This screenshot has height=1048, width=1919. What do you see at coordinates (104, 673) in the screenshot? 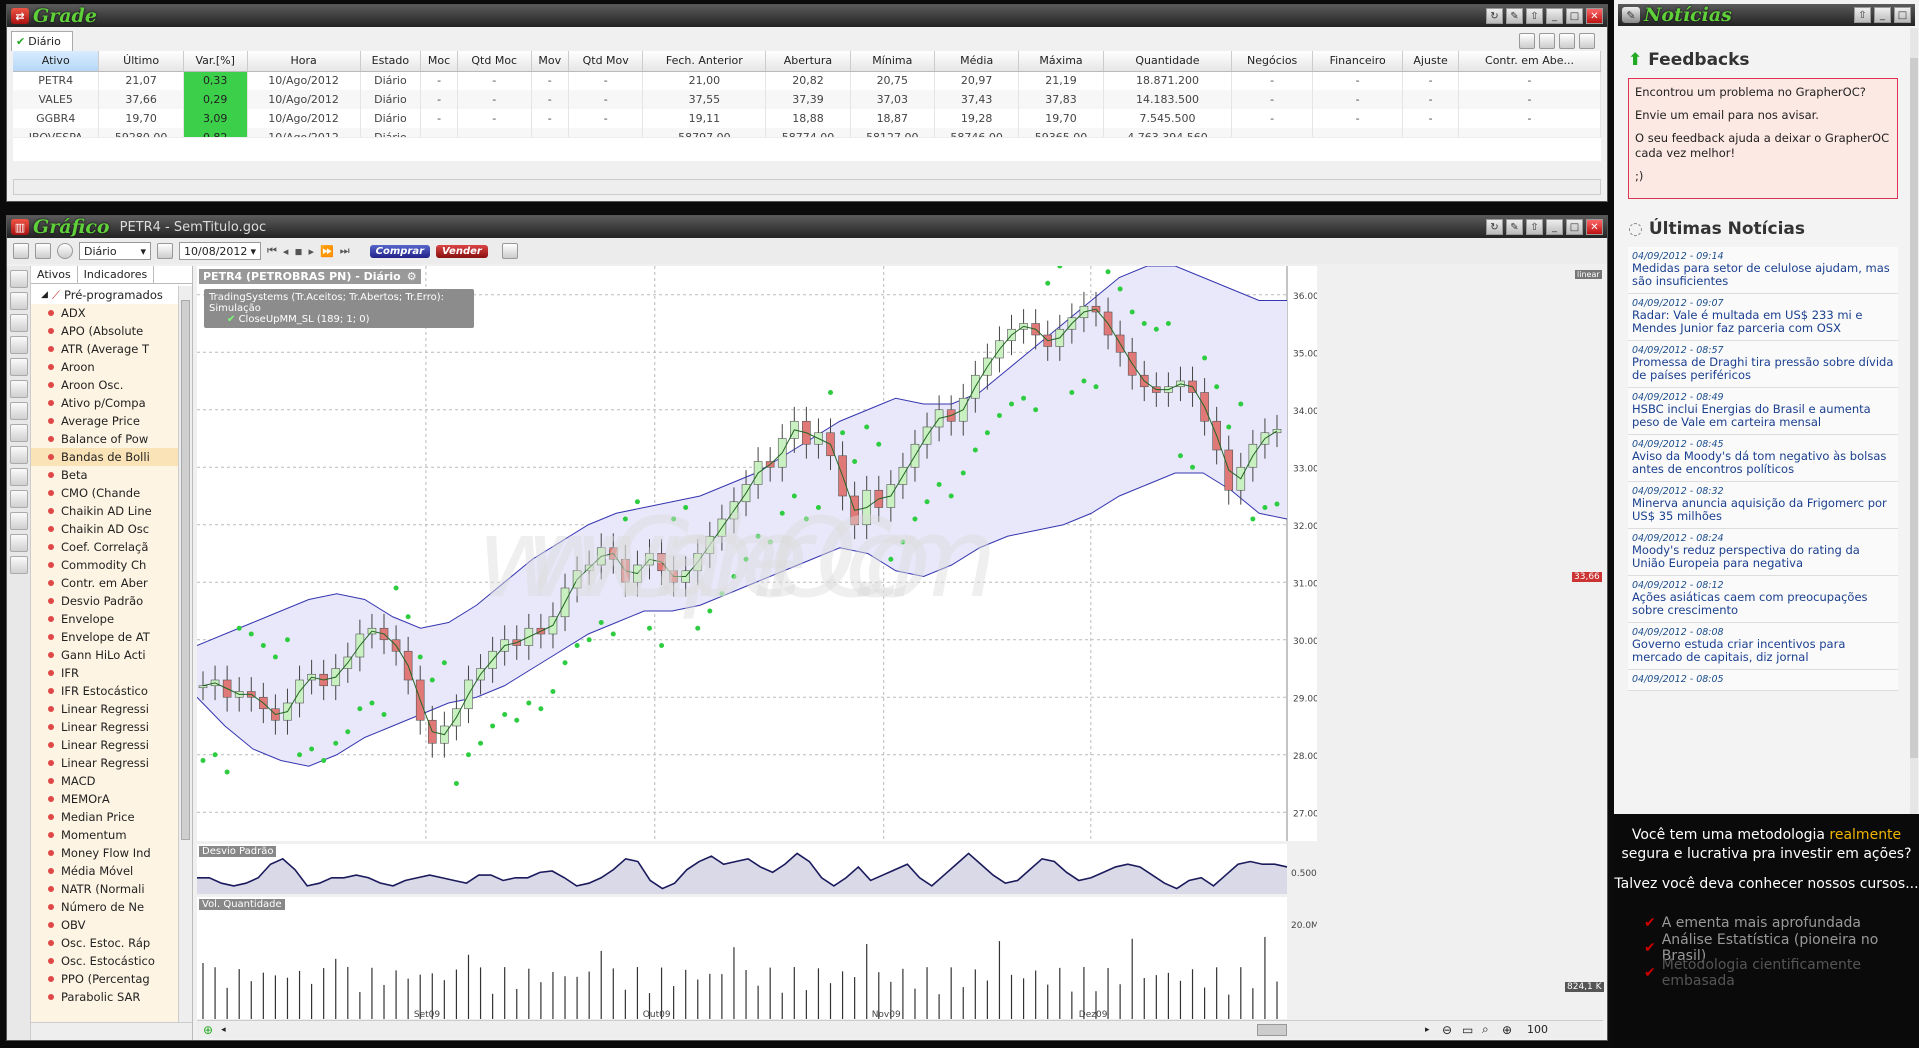
I see `indicator-item: IFR` at bounding box center [104, 673].